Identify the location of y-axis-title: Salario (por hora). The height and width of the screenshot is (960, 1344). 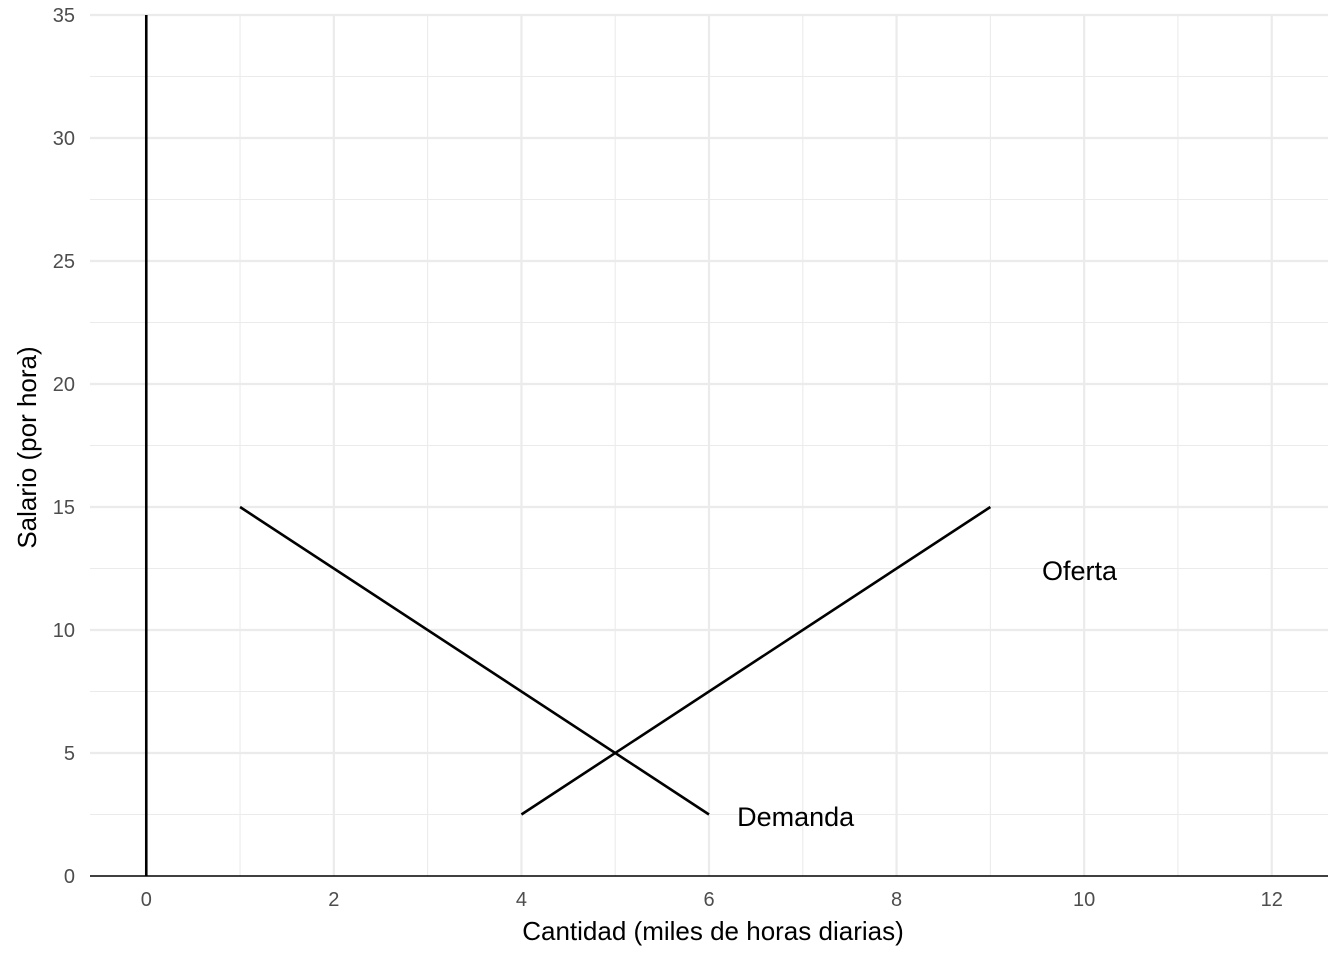
(27, 447).